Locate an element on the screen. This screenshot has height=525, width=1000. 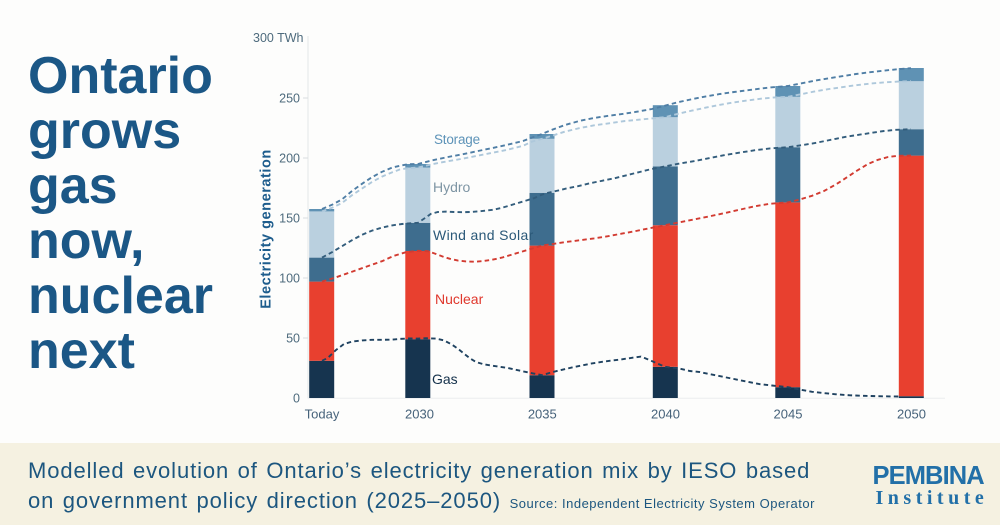
svg-text: 250 is located at coordinates (289, 99).